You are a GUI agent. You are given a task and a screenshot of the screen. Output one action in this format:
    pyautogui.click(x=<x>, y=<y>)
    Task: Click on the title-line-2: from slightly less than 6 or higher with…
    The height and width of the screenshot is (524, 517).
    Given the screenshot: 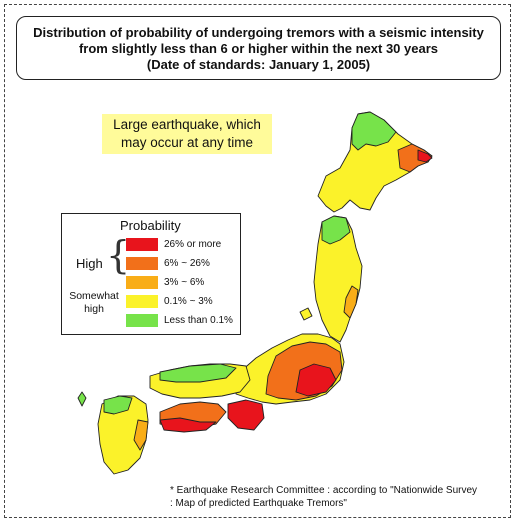 What is the action you would take?
    pyautogui.click(x=258, y=48)
    